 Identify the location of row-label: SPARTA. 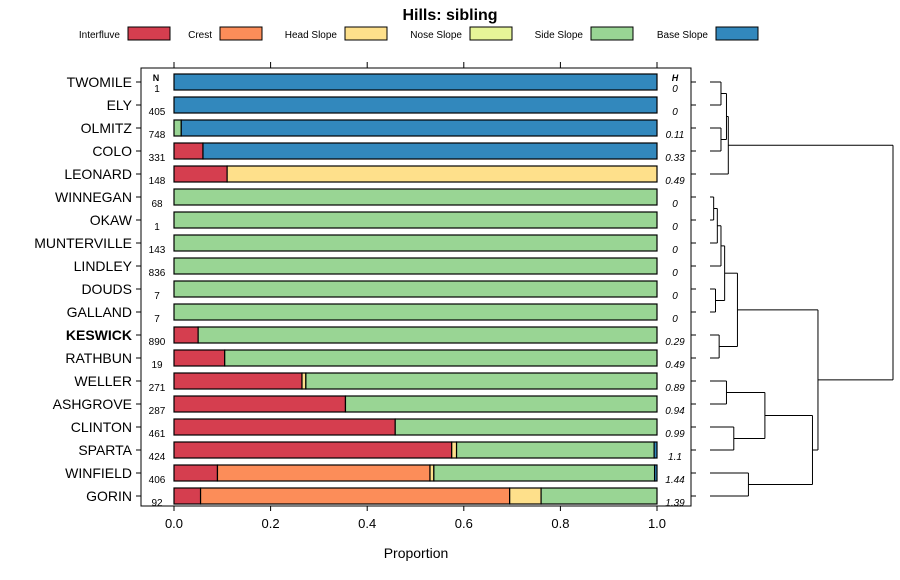
(105, 450).